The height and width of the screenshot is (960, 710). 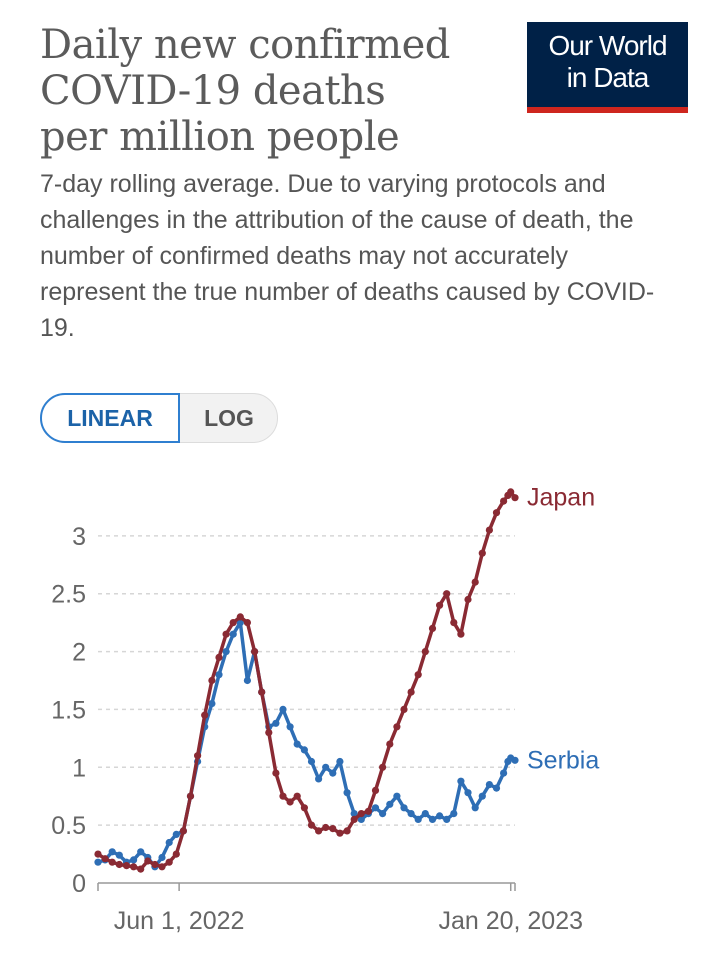 What do you see at coordinates (607, 45) in the screenshot?
I see `logo-line-1: Our World` at bounding box center [607, 45].